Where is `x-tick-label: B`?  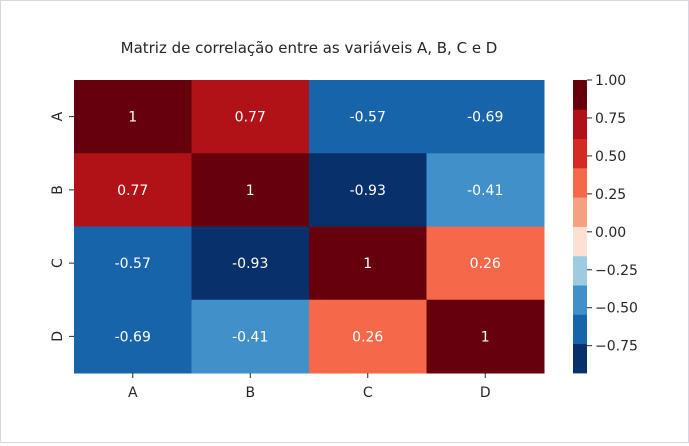
x-tick-label: B is located at coordinates (250, 393).